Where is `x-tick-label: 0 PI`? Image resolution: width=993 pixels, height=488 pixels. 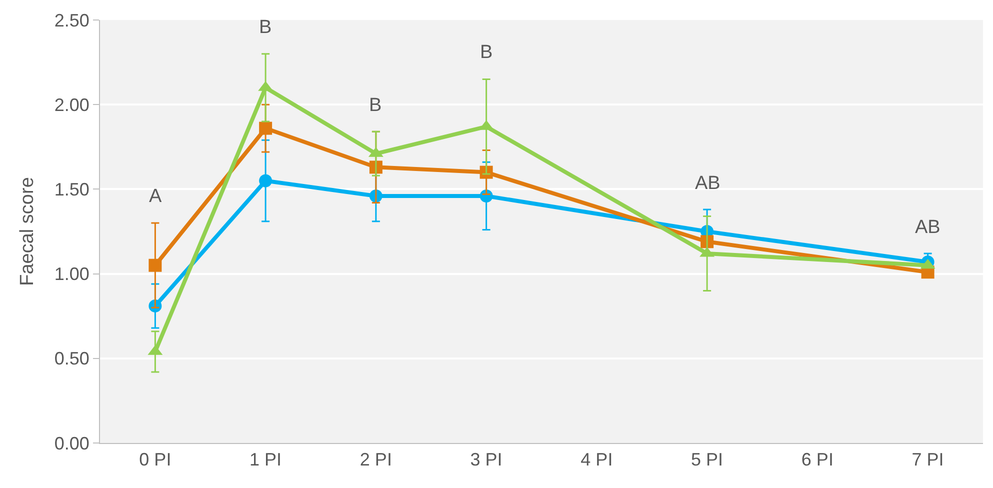
x-tick-label: 0 PI is located at coordinates (155, 460).